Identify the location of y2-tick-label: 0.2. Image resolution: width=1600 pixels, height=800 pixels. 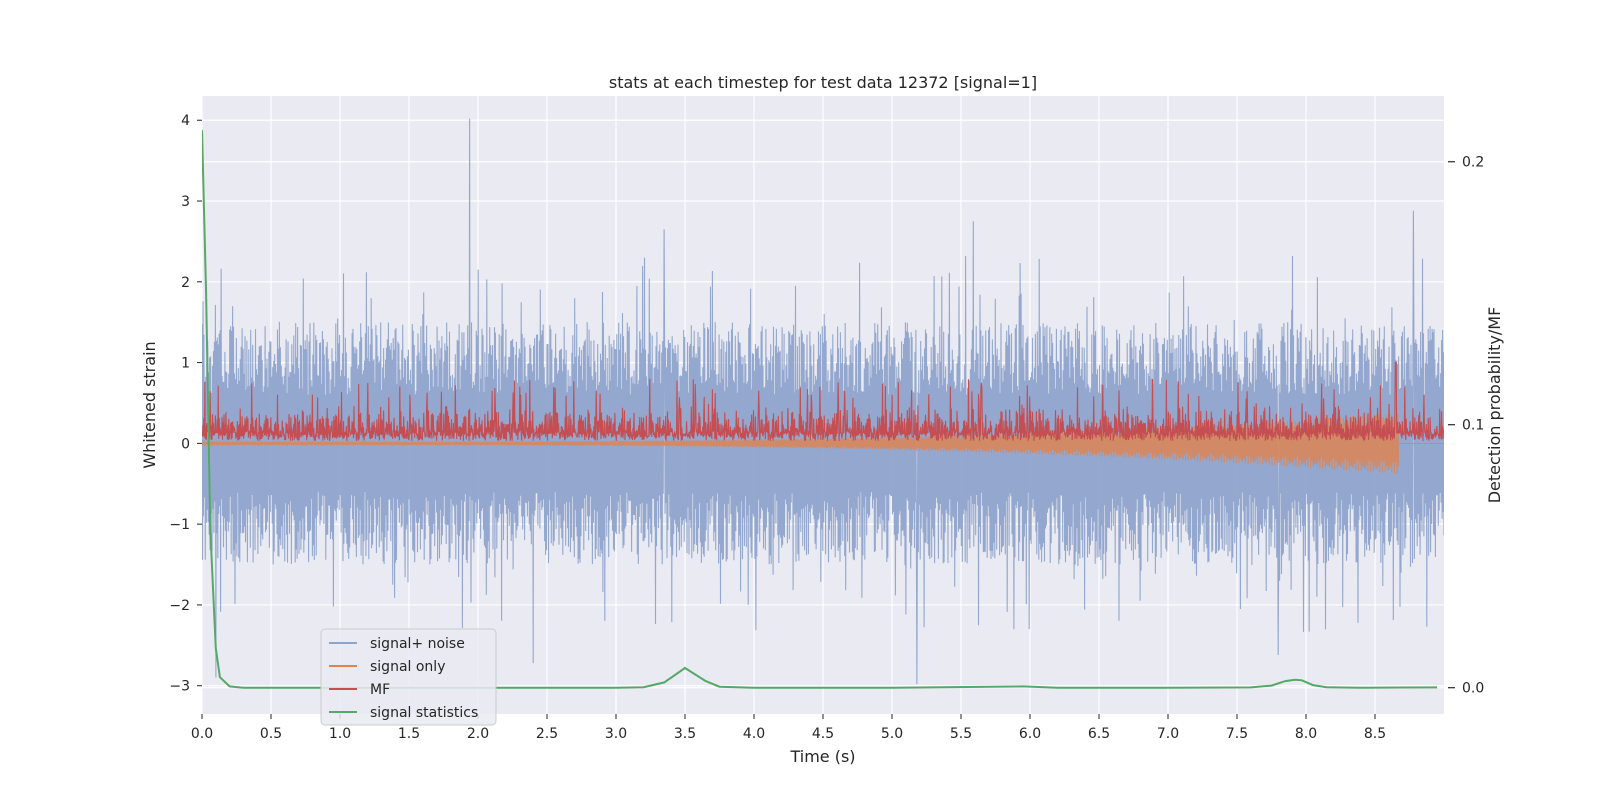
(1473, 163).